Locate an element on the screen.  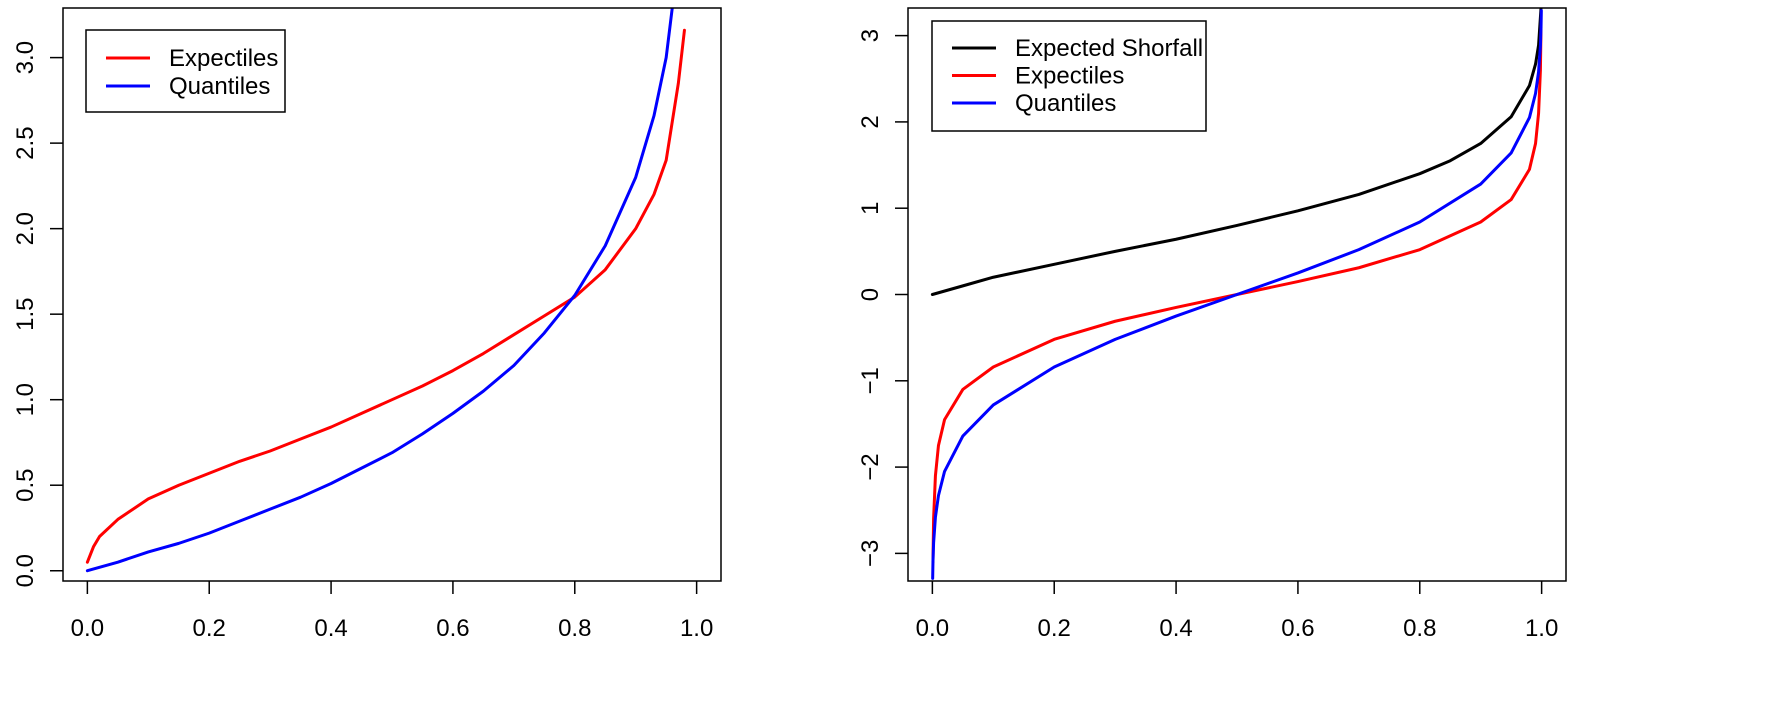
y-tick-label: 1 is located at coordinates (870, 208).